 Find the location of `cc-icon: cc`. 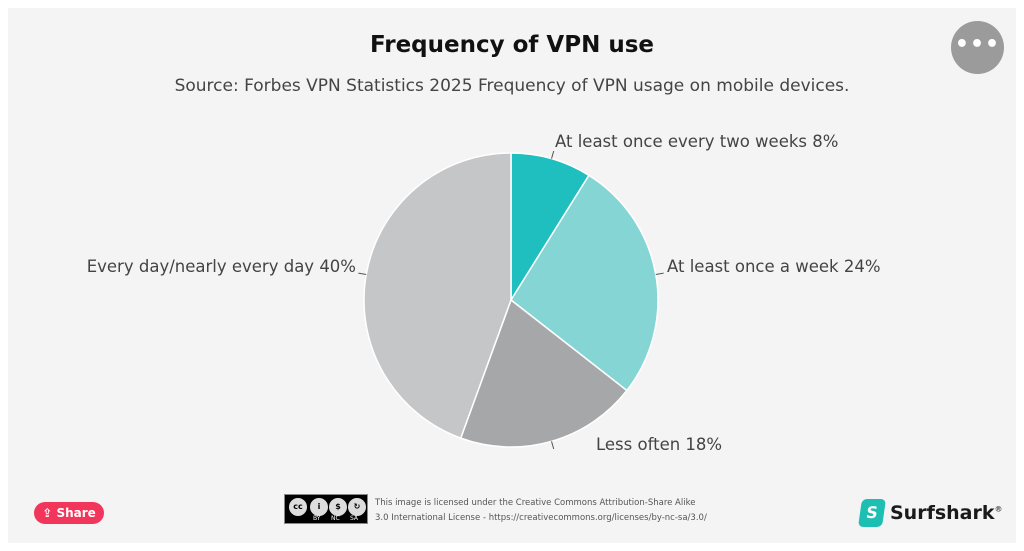

cc-icon: cc is located at coordinates (298, 507).